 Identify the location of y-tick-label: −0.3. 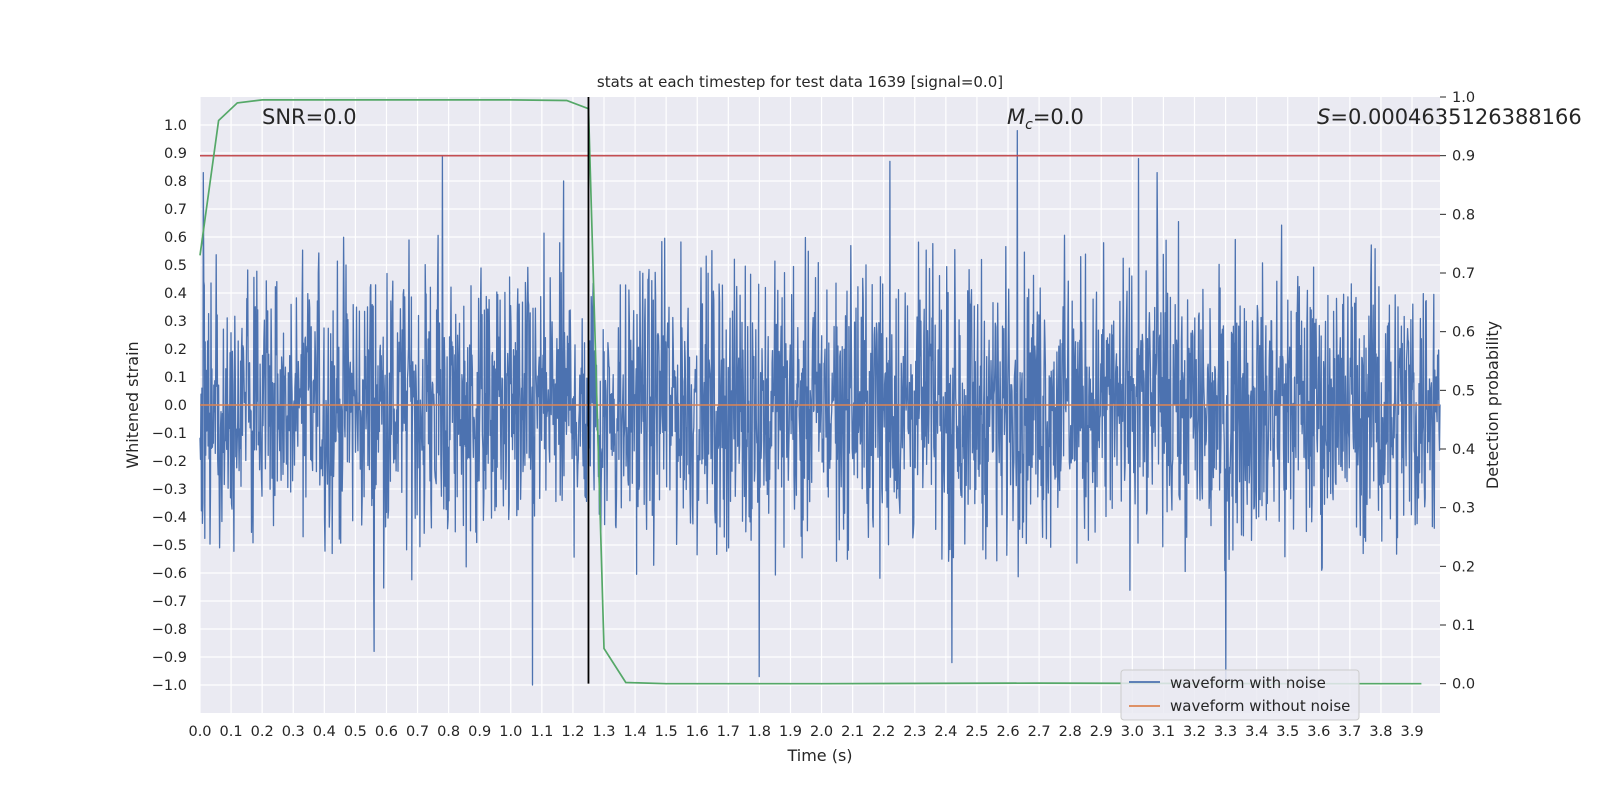
(169, 490).